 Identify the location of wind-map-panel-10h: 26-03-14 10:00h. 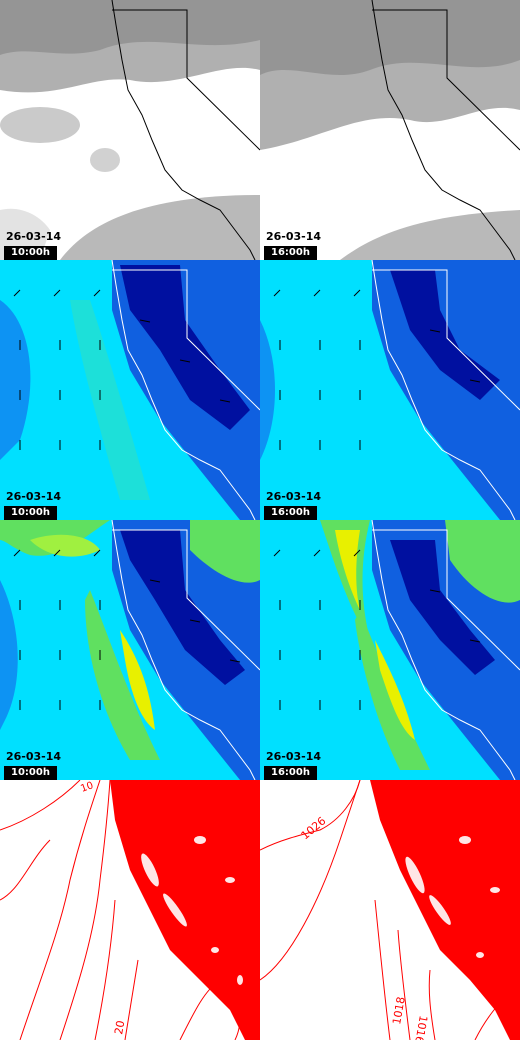
(130, 390).